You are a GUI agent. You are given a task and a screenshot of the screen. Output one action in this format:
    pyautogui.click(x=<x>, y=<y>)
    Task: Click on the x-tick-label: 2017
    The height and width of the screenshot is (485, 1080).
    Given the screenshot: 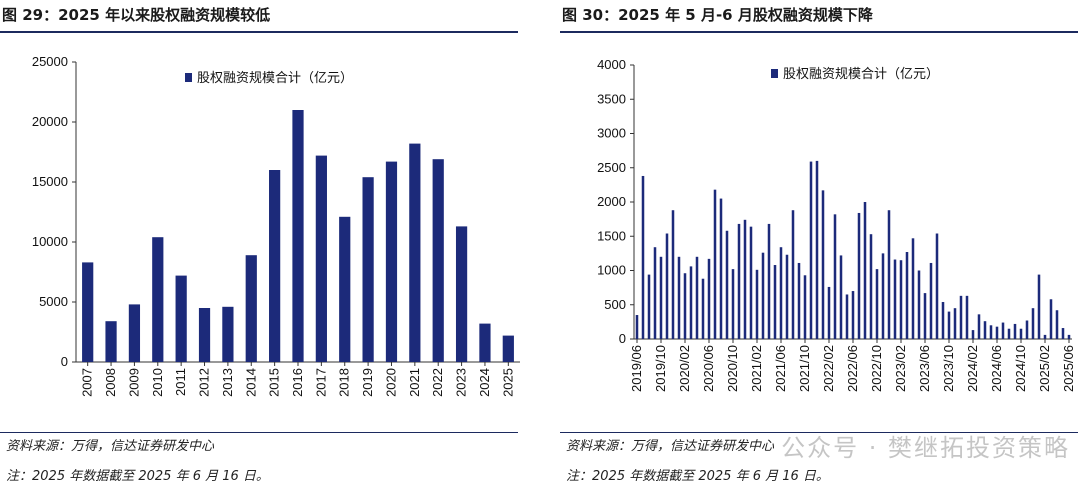 What is the action you would take?
    pyautogui.click(x=320, y=382)
    